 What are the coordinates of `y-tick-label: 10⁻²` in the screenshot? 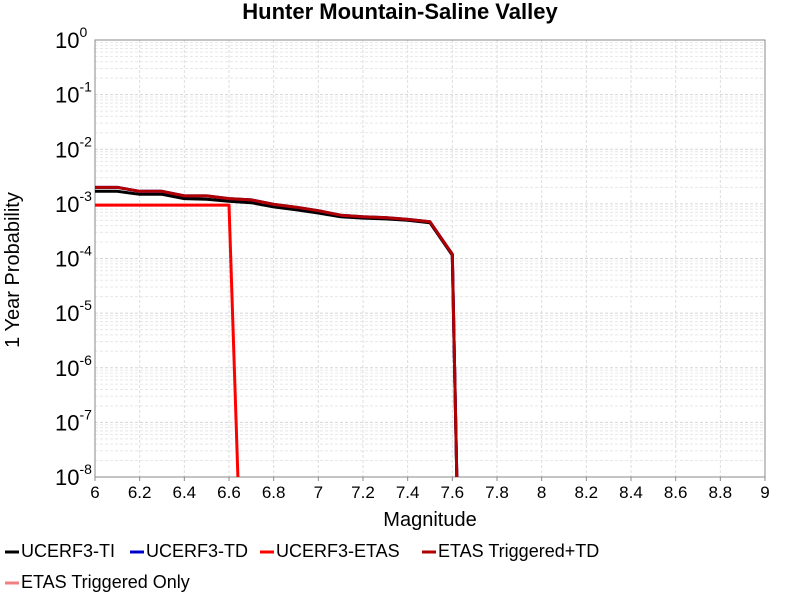 It's located at (73, 147).